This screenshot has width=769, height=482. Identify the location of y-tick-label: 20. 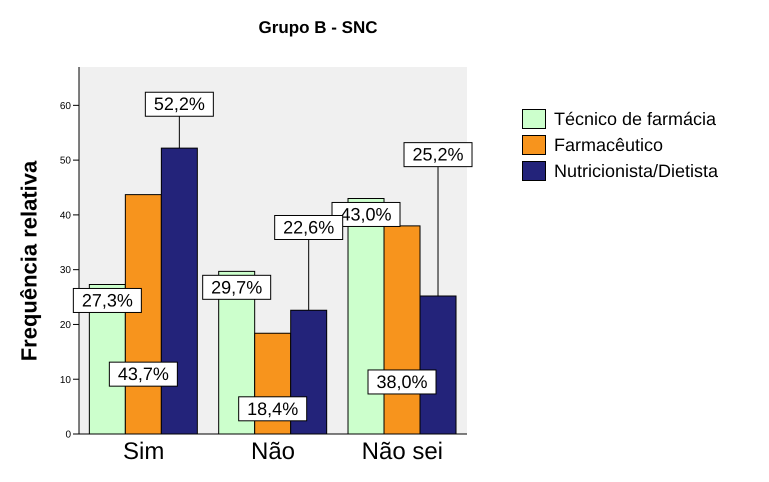
(66, 325).